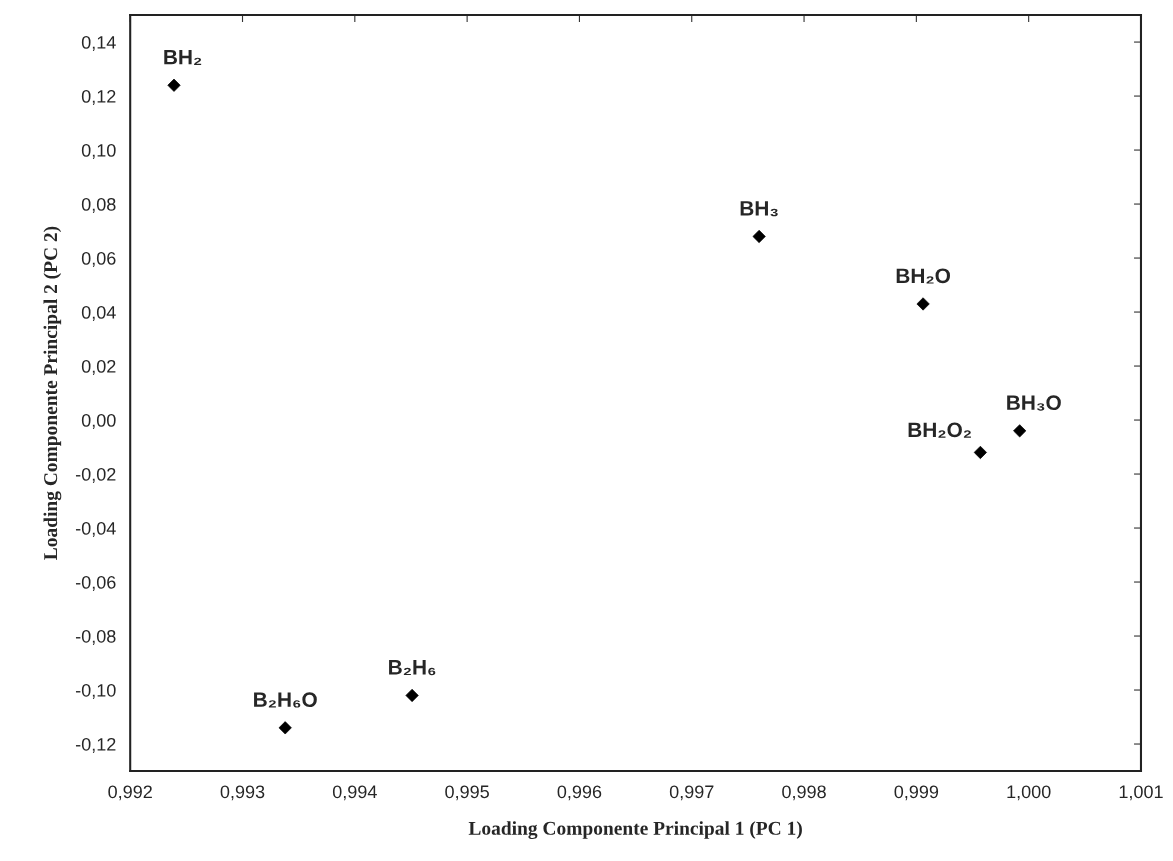 This screenshot has width=1173, height=861. I want to click on y-tick-label: 0,14, so click(98, 43).